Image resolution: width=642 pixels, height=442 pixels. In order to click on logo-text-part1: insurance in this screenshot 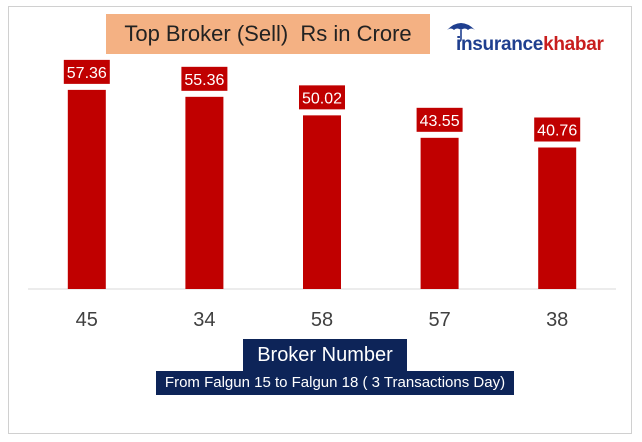, I will do `click(500, 44)`.